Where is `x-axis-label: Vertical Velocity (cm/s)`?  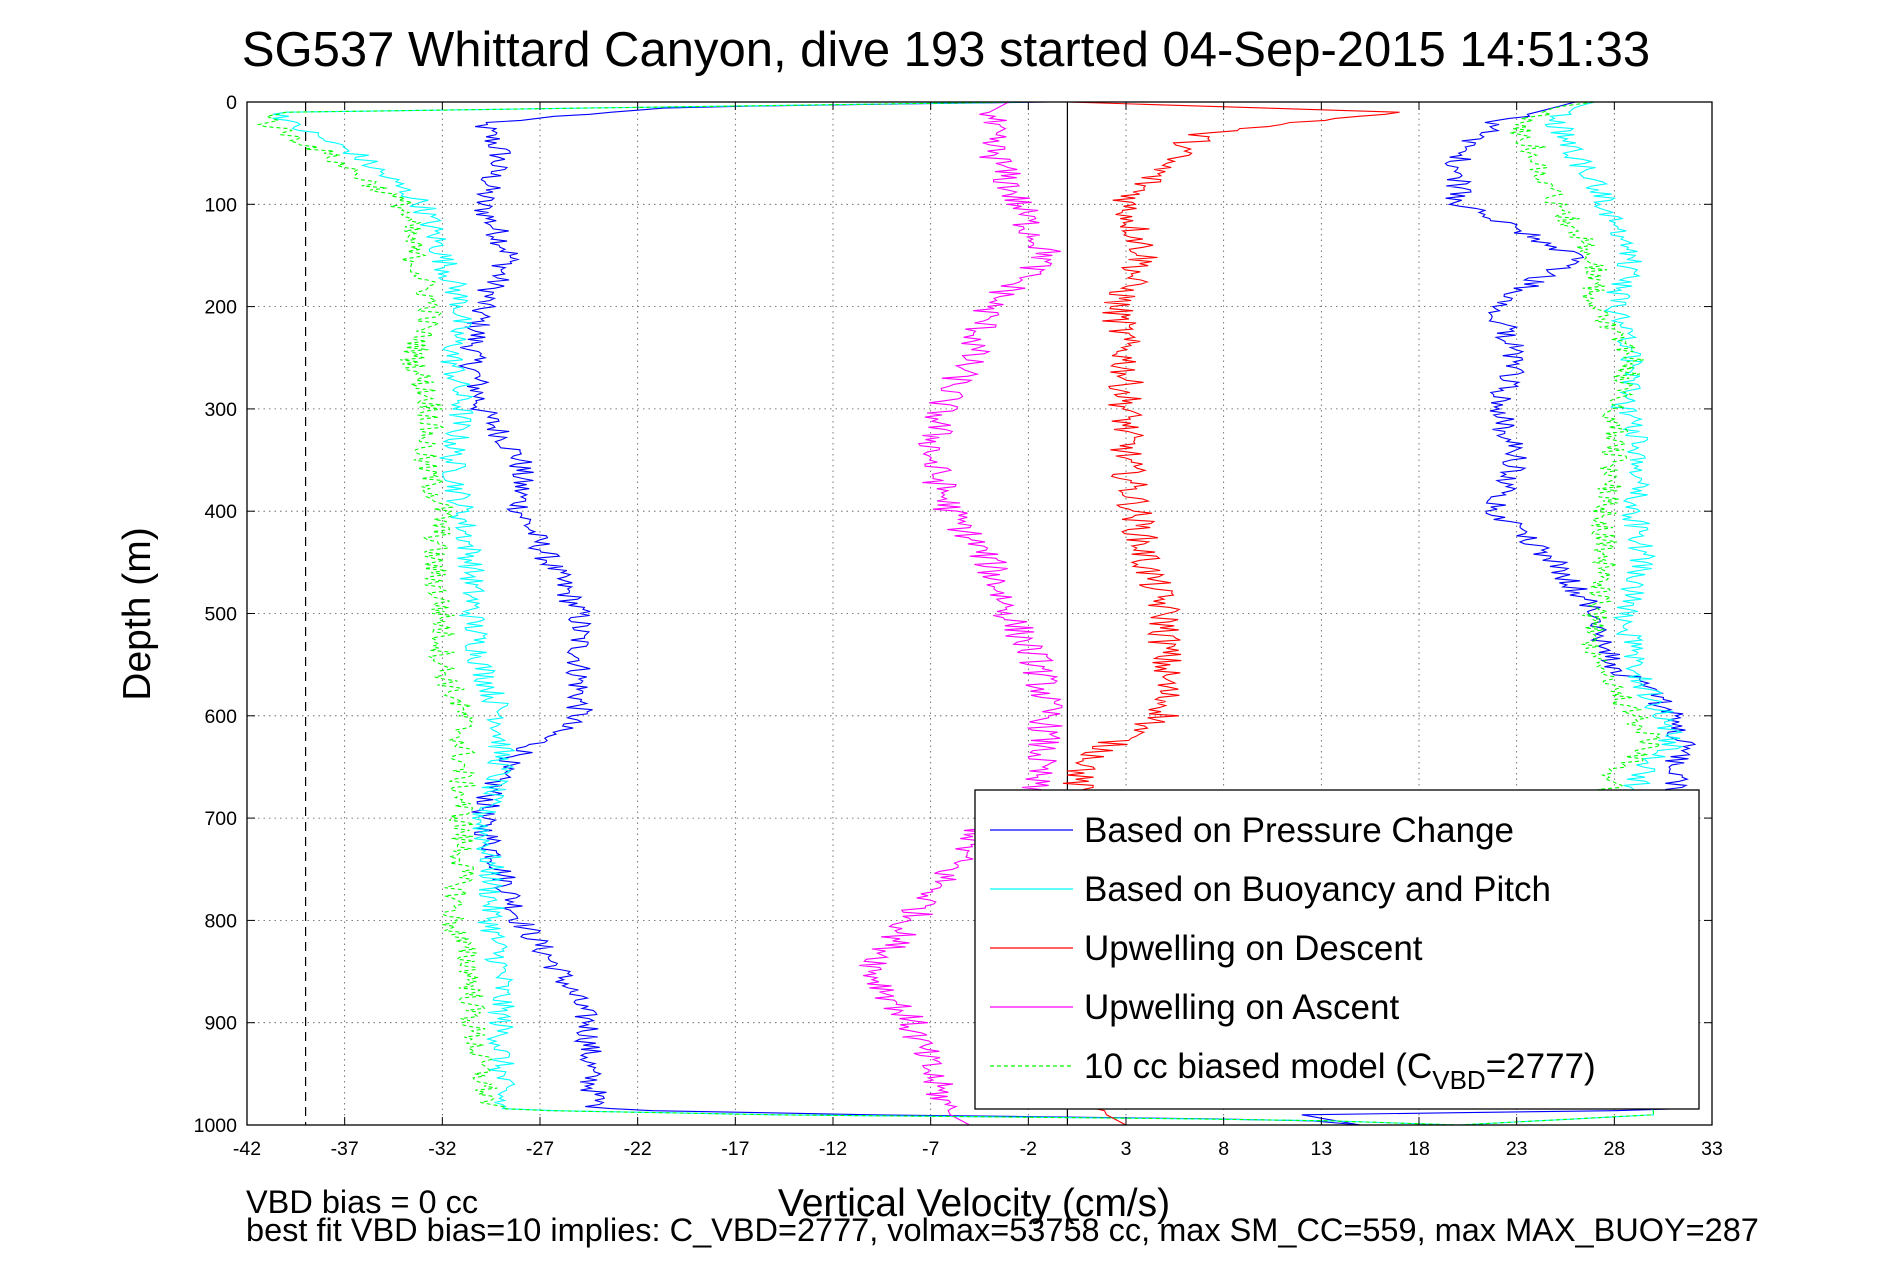 x-axis-label: Vertical Velocity (cm/s) is located at coordinates (974, 1203).